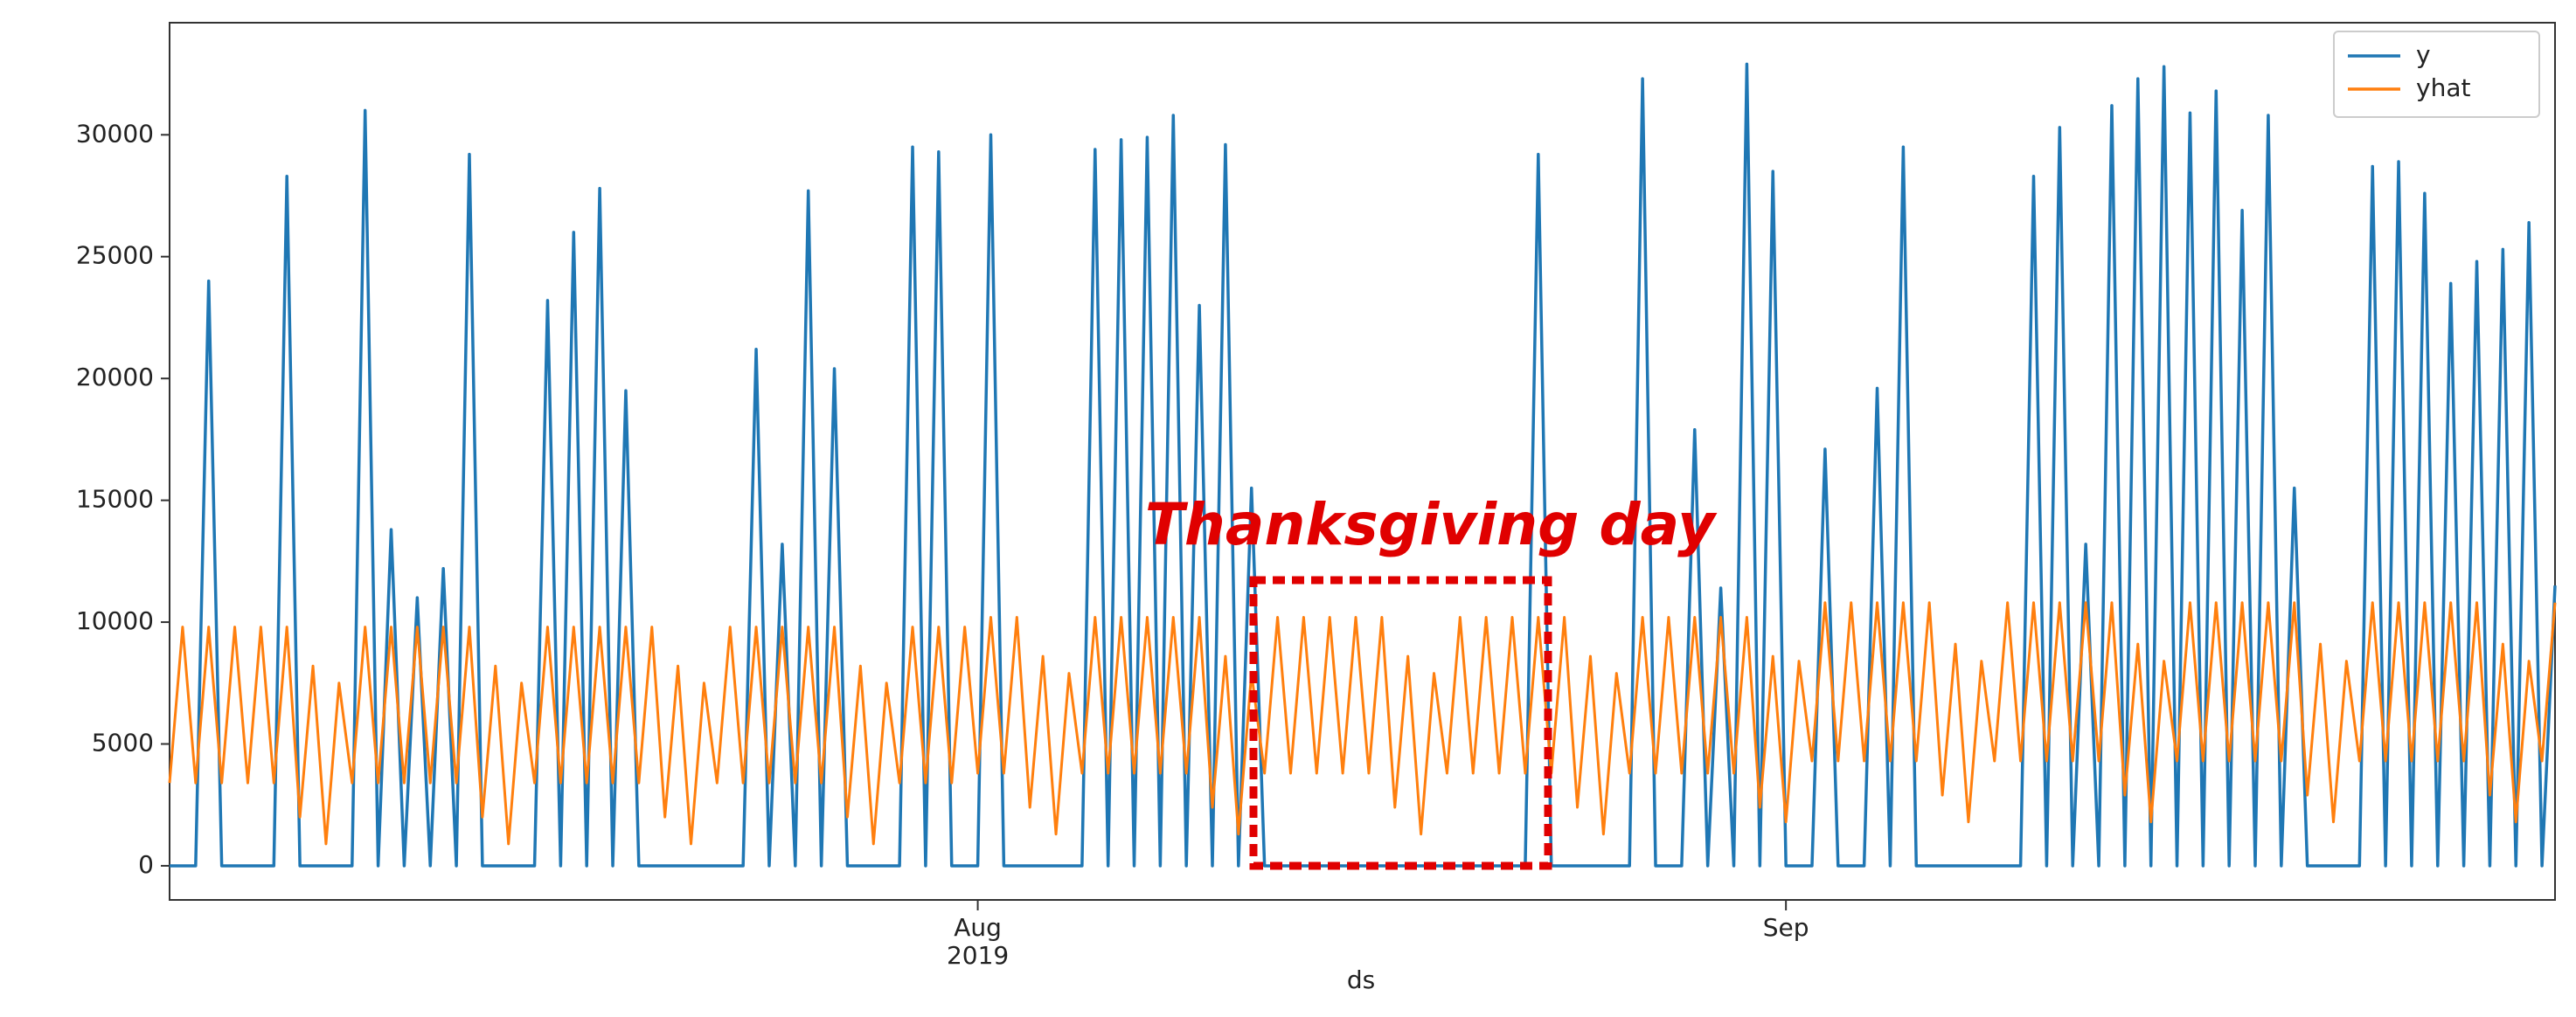 This screenshot has width=2576, height=1017. I want to click on legend-box, so click(2436, 74).